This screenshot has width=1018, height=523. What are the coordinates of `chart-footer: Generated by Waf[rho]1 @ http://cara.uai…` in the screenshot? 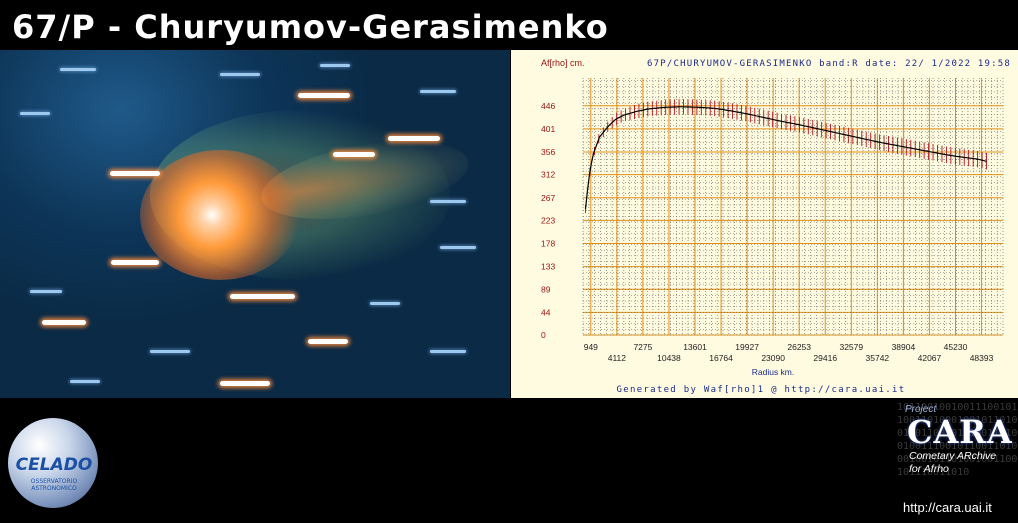 It's located at (761, 390).